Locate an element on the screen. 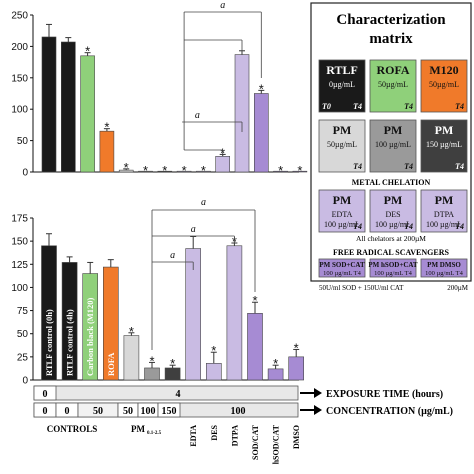 The height and width of the screenshot is (474, 474). matrix-cell: ROFA 50µg/mL T4 is located at coordinates (393, 86).